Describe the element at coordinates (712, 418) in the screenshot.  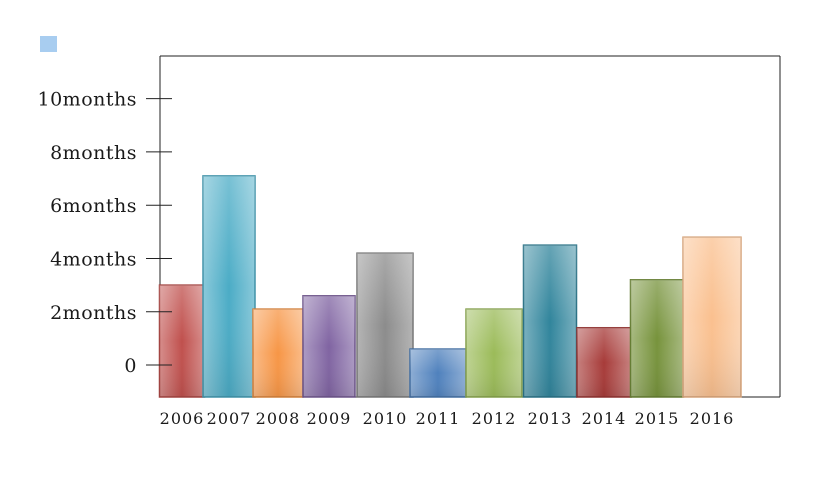
I see `x-tick-label: 2016` at that location.